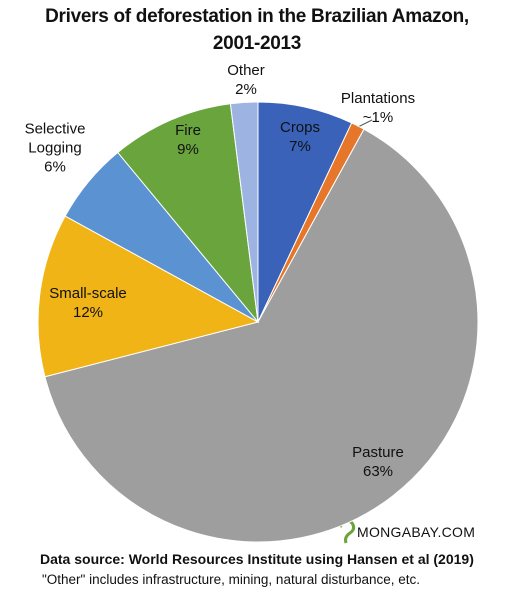 The width and height of the screenshot is (514, 597). What do you see at coordinates (378, 452) in the screenshot?
I see `category-label: Pasture` at bounding box center [378, 452].